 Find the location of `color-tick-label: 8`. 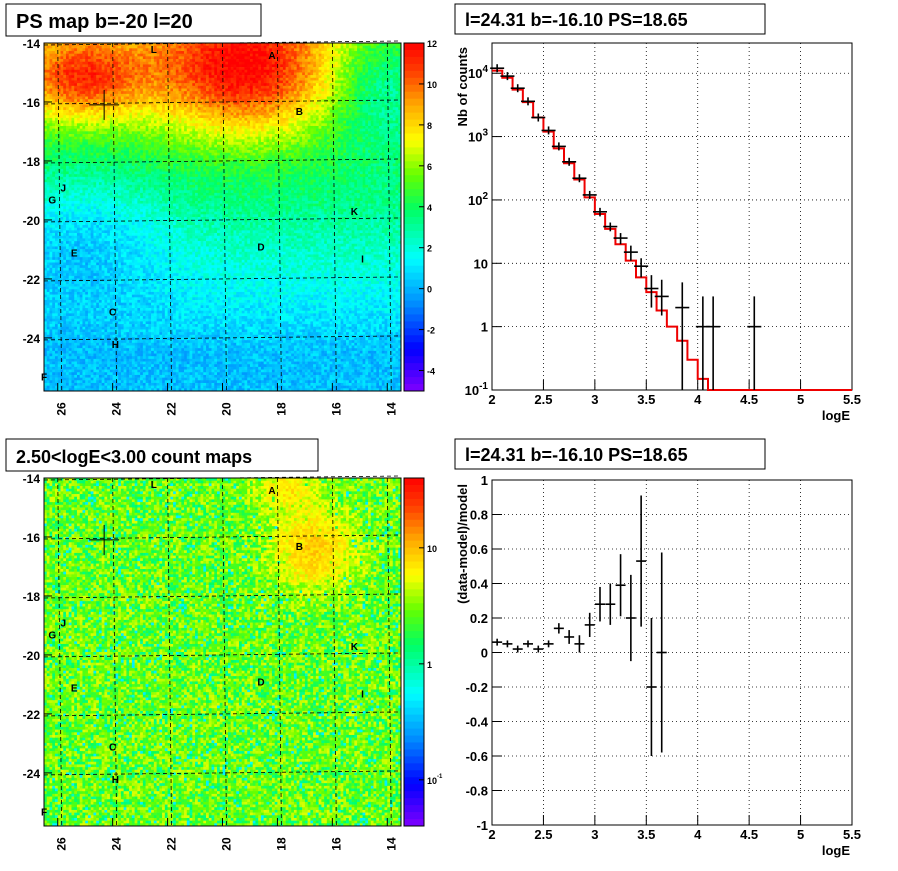

color-tick-label: 8 is located at coordinates (429, 126).